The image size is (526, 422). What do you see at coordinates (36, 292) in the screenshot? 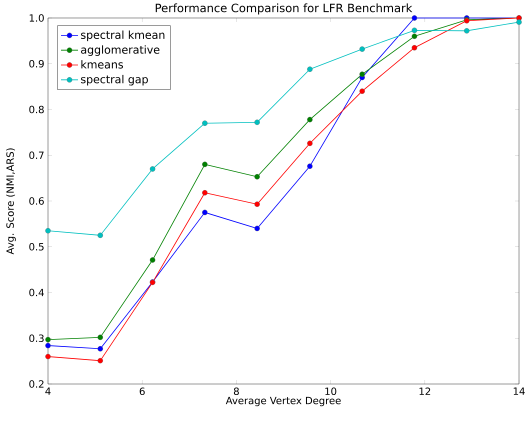
I see `y-tick-label: 0.4` at bounding box center [36, 292].